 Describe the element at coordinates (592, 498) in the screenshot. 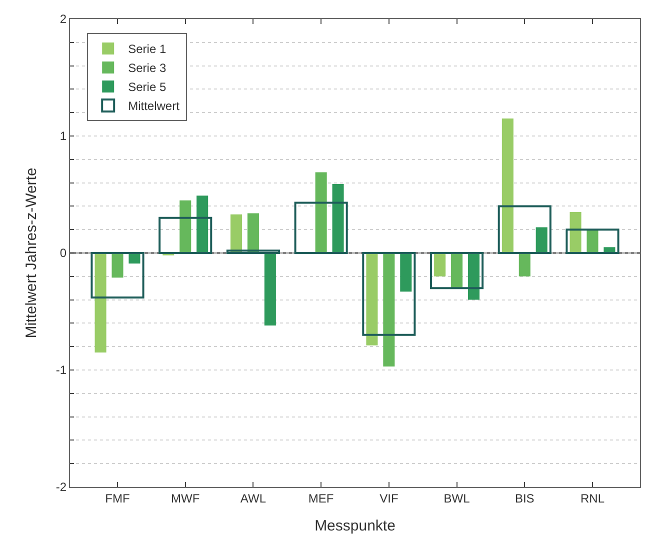

I see `x-tick-label: RNL` at that location.